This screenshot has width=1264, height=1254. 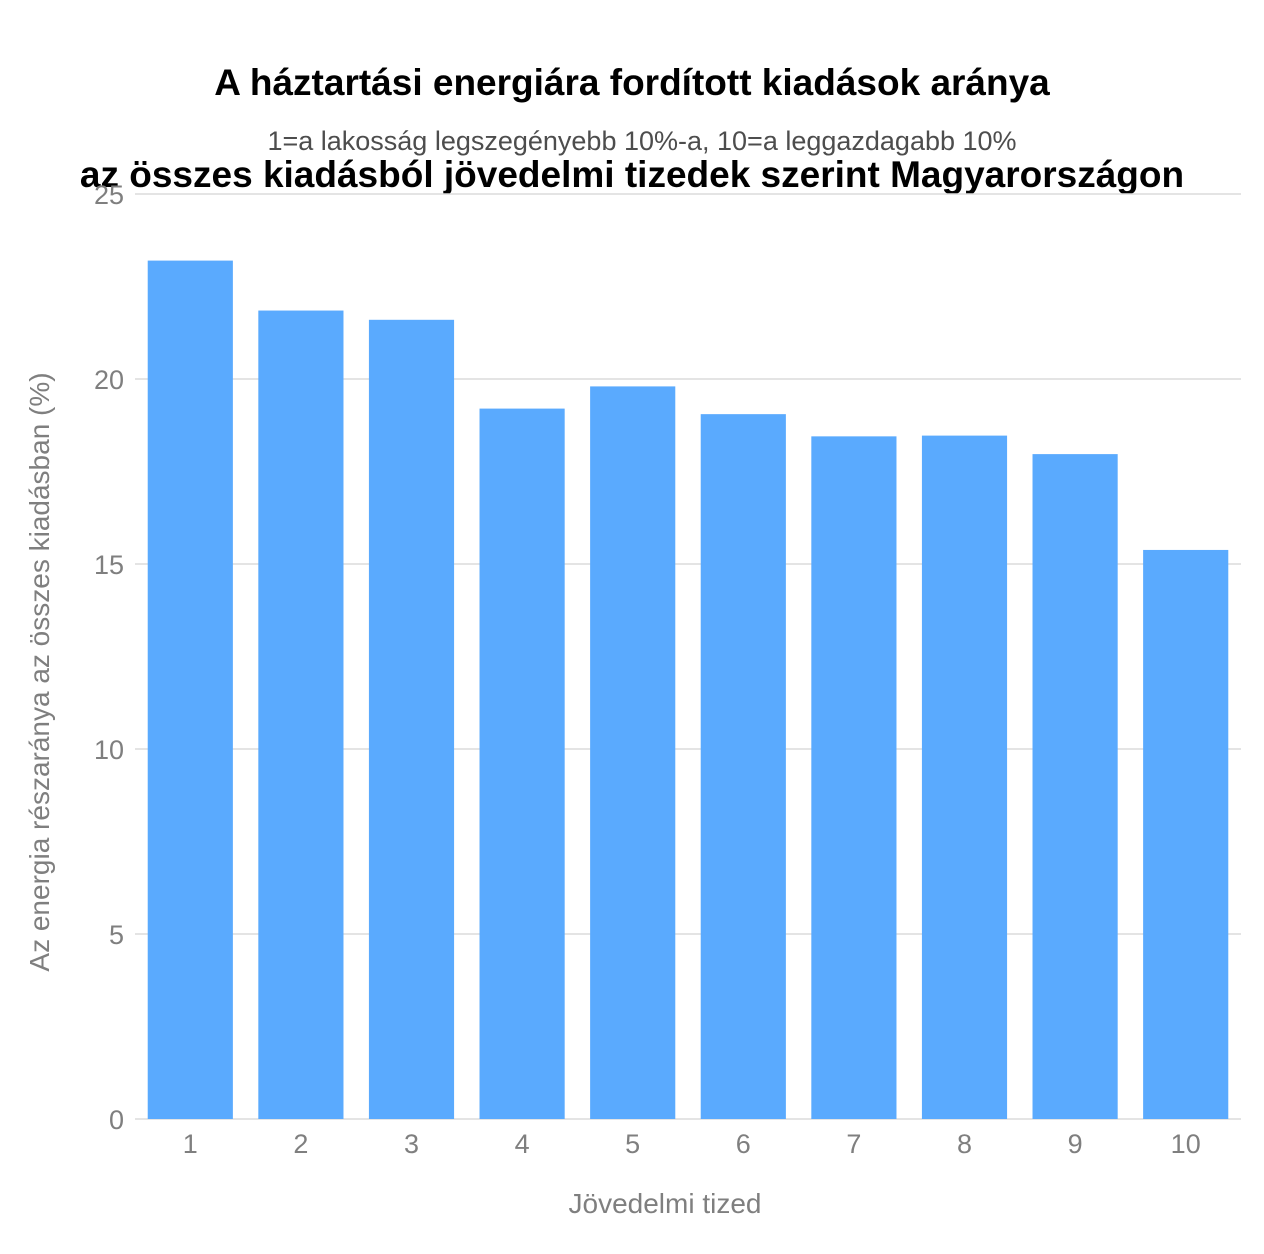 What do you see at coordinates (411, 1144) in the screenshot?
I see `x-tick-label: 3` at bounding box center [411, 1144].